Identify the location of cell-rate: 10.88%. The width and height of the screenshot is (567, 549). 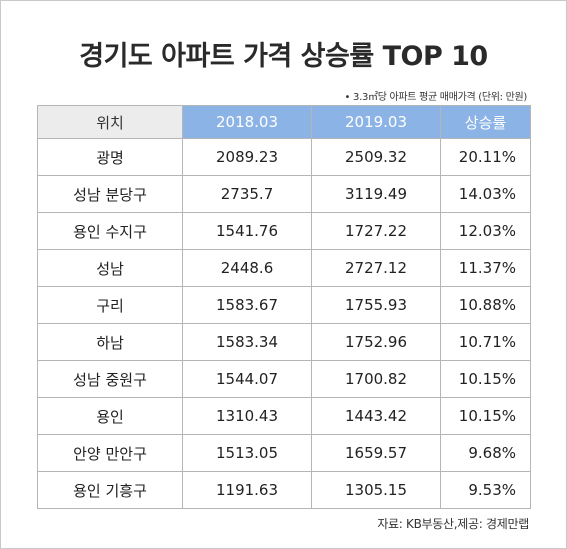
(485, 305).